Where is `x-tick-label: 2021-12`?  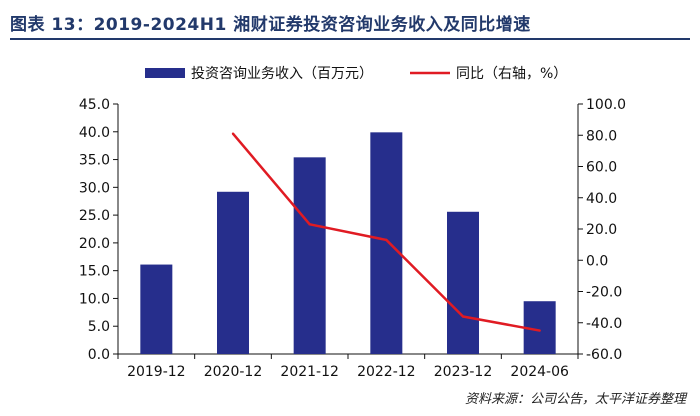
x-tick-label: 2021-12 is located at coordinates (309, 372).